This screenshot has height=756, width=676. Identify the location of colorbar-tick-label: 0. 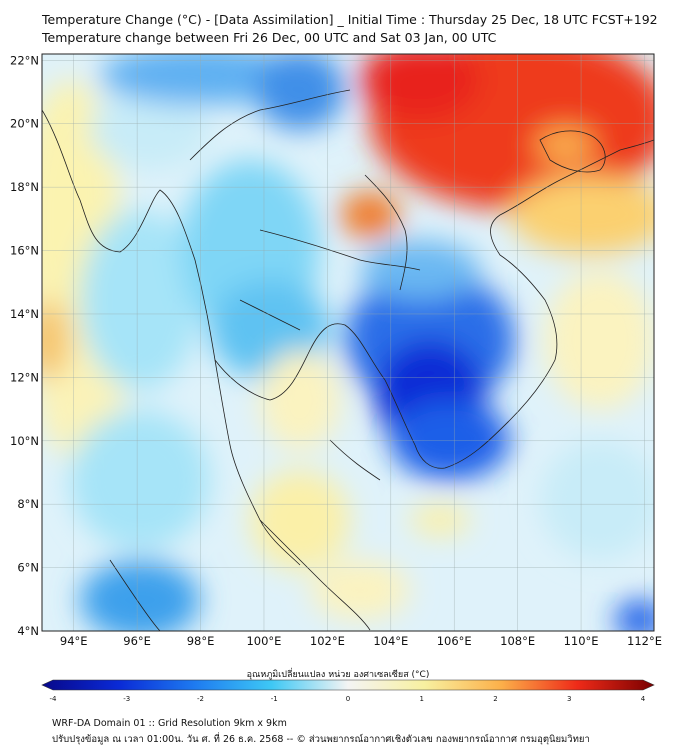
(348, 699).